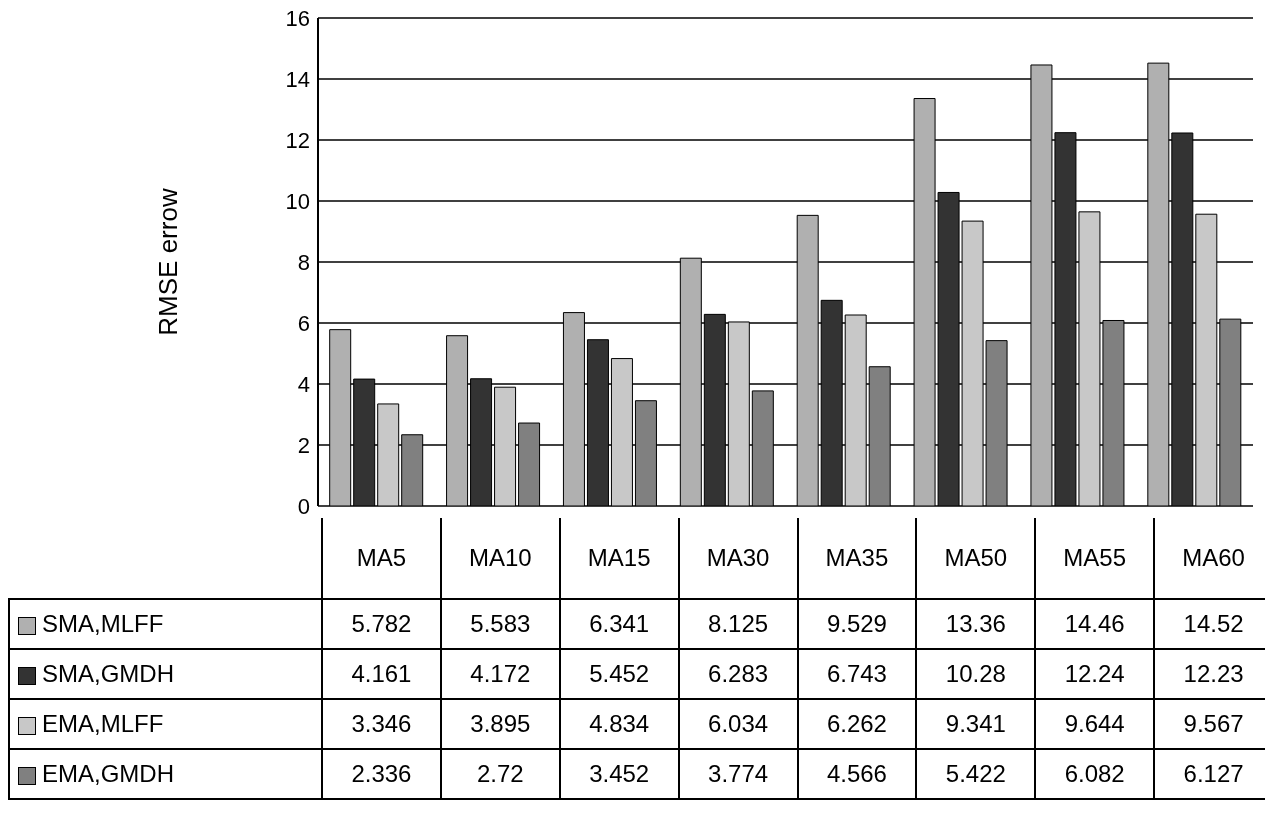 This screenshot has height=824, width=1265. What do you see at coordinates (500, 774) in the screenshot?
I see `data-label: 2.72` at bounding box center [500, 774].